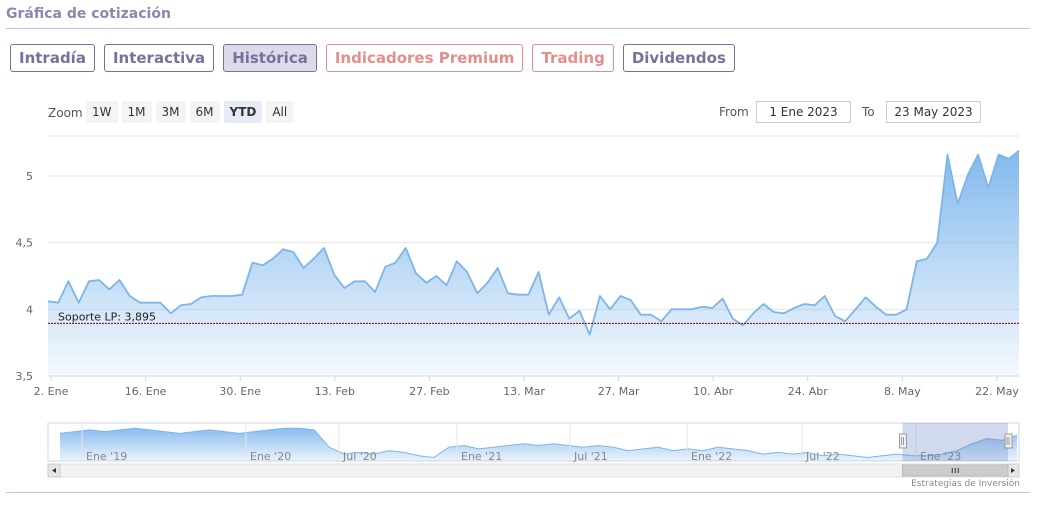  What do you see at coordinates (803, 112) in the screenshot?
I see `from-date-input: 1 Ene 2023` at bounding box center [803, 112].